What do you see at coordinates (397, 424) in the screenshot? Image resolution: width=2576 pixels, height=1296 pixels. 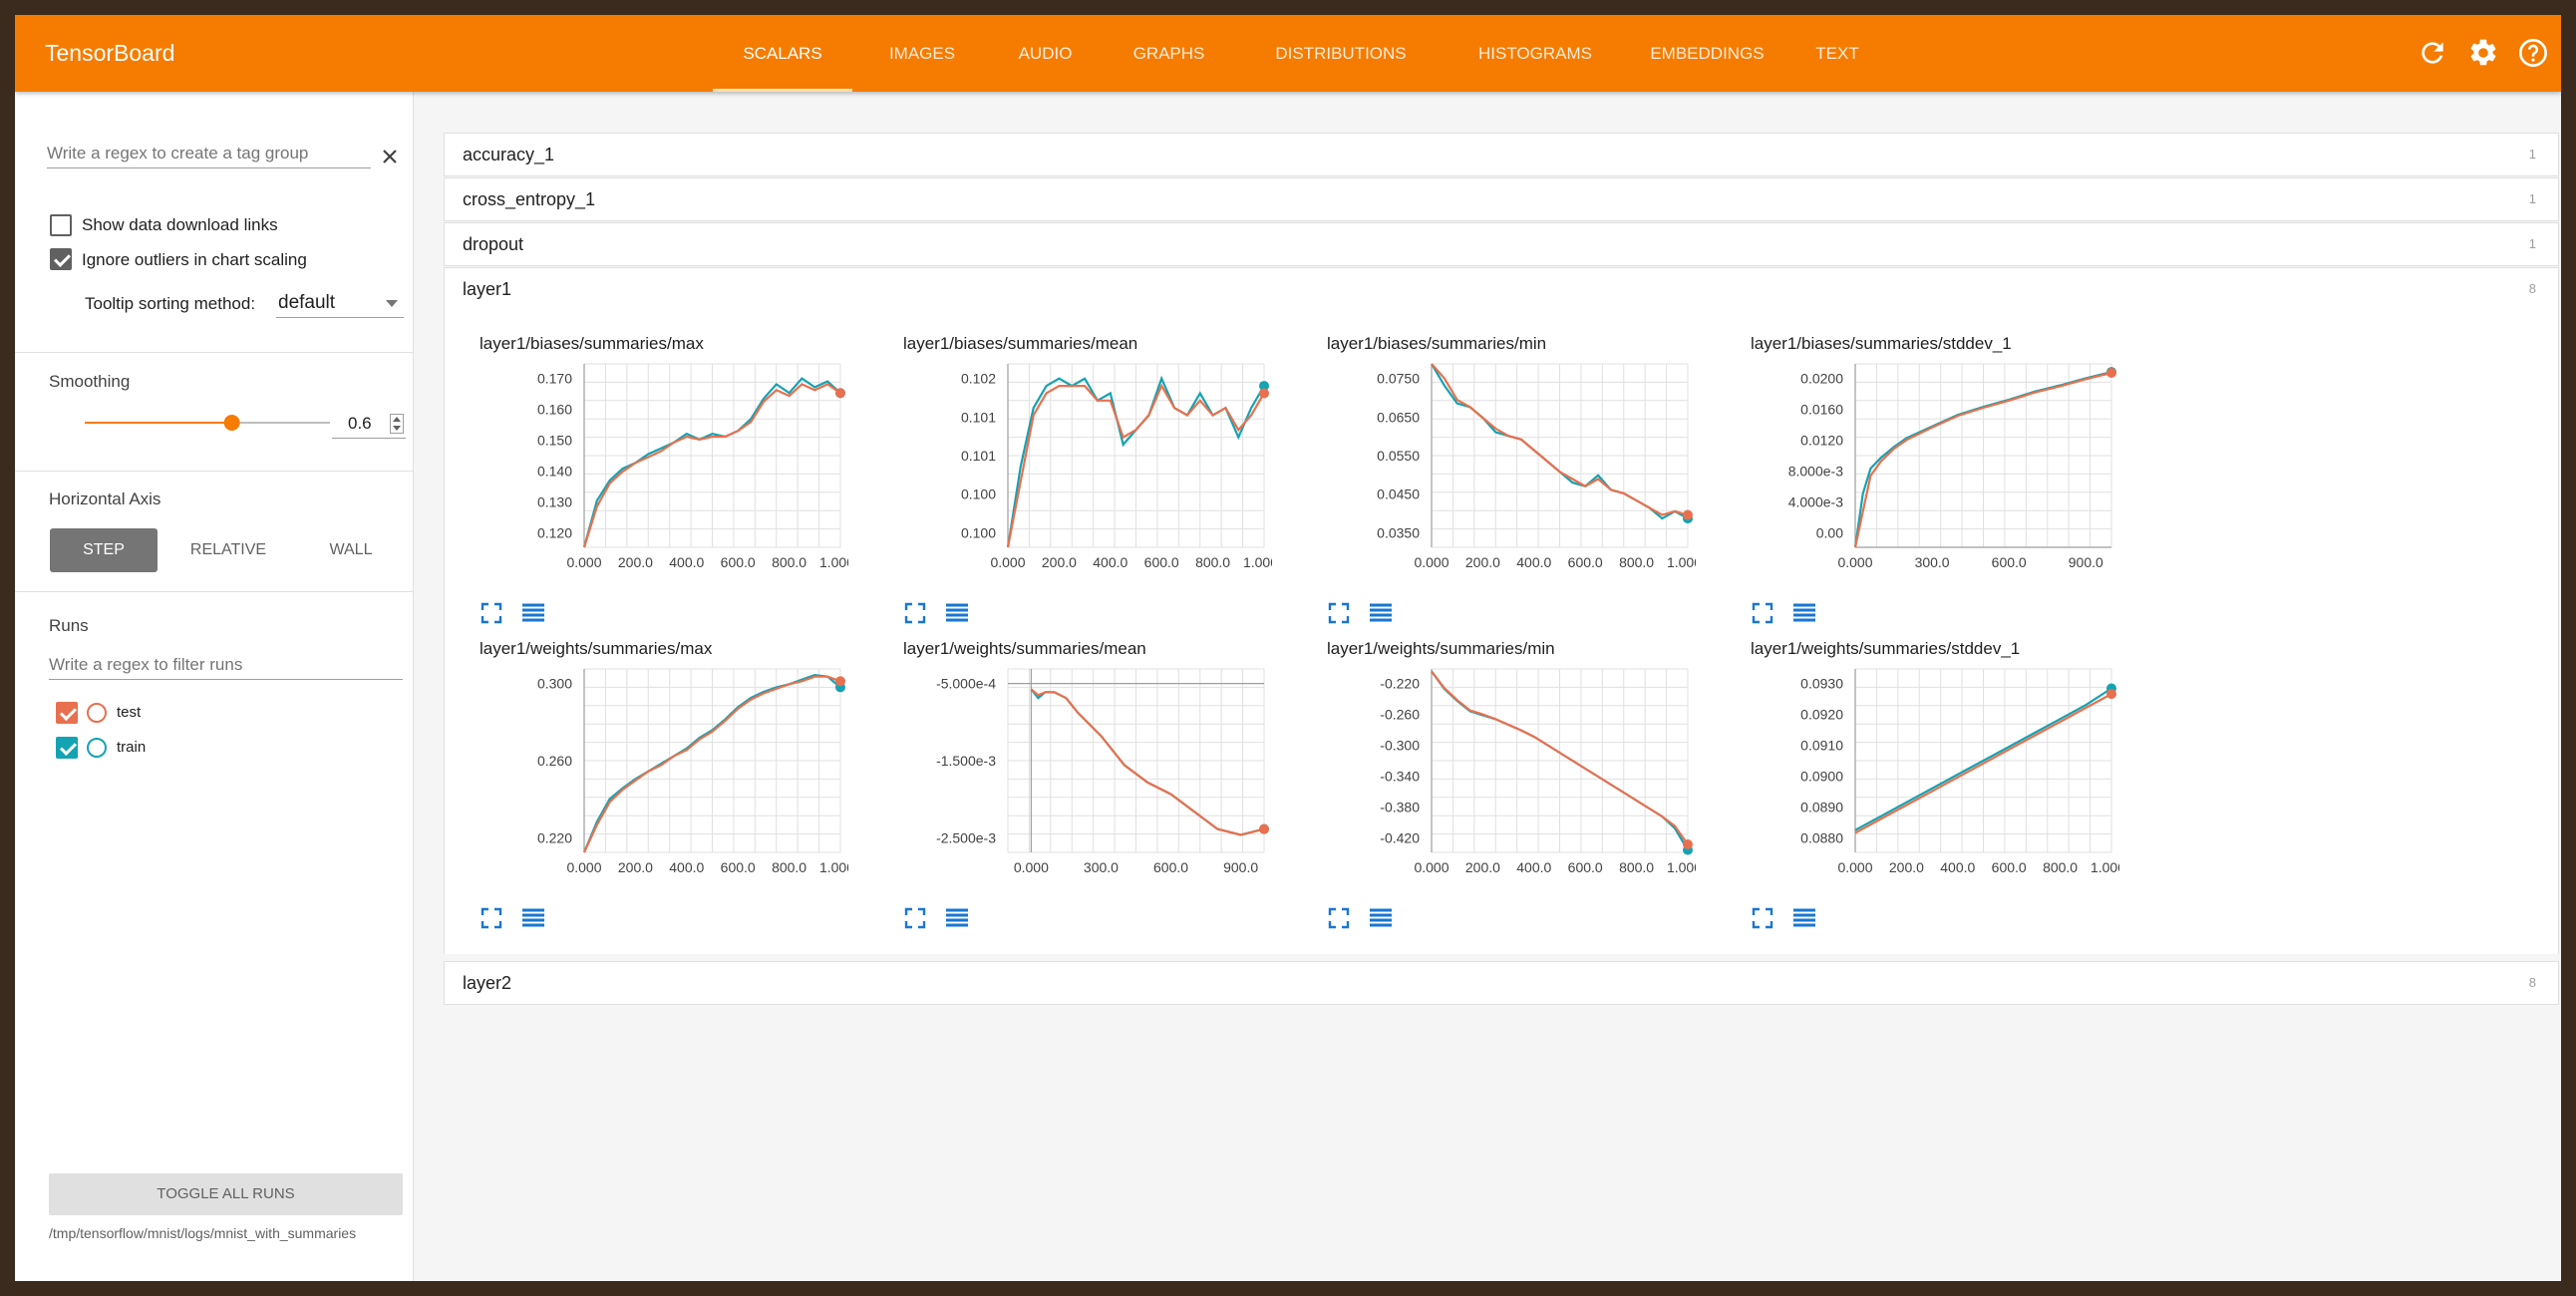 I see `stepper-icon` at bounding box center [397, 424].